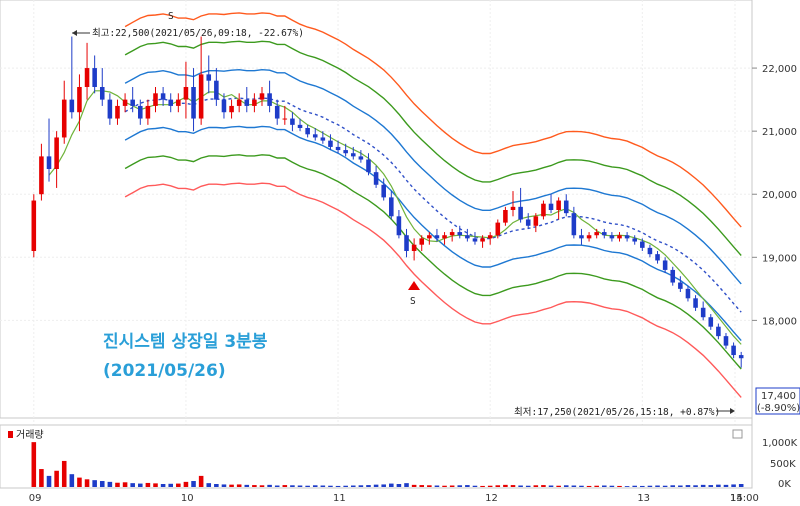  Describe the element at coordinates (779, 321) in the screenshot. I see `y-tick-label: 18,000` at that location.